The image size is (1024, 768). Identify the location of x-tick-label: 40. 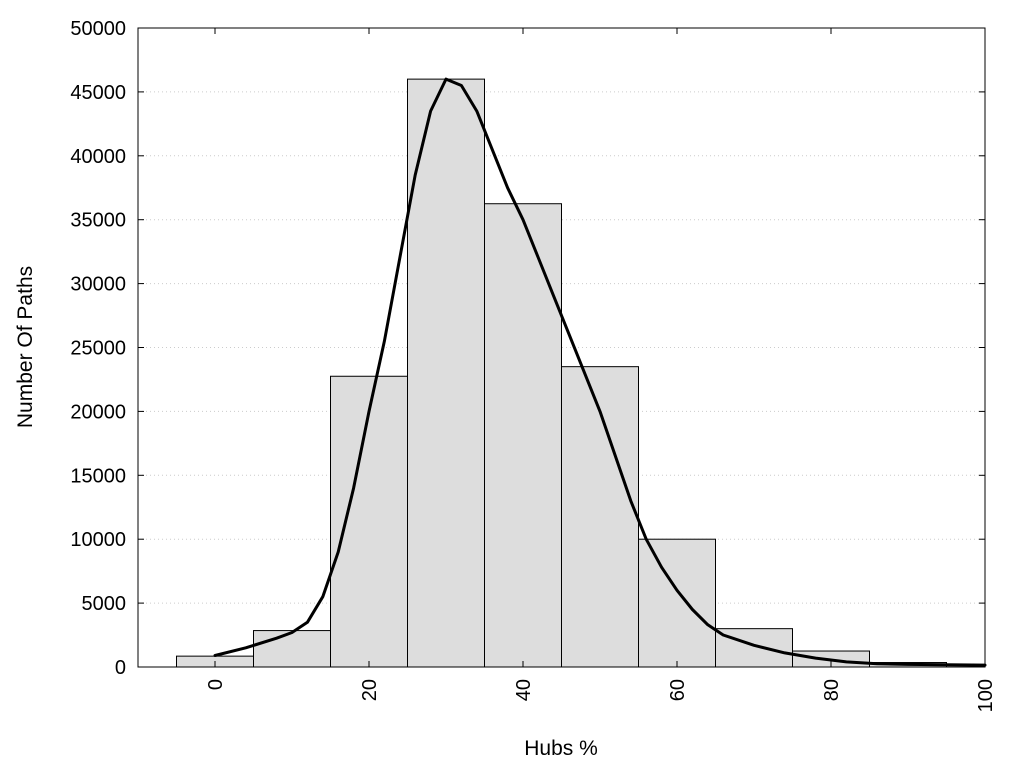
(524, 690).